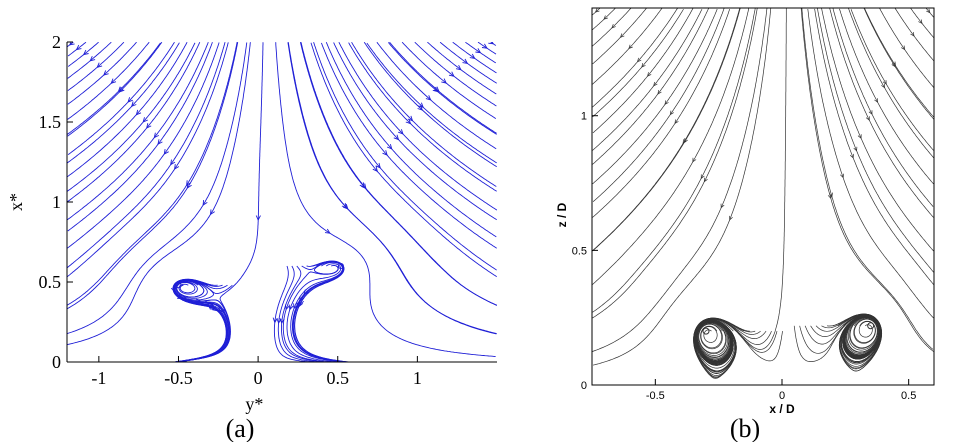  I want to click on x-tick-label: 0, so click(258, 378).